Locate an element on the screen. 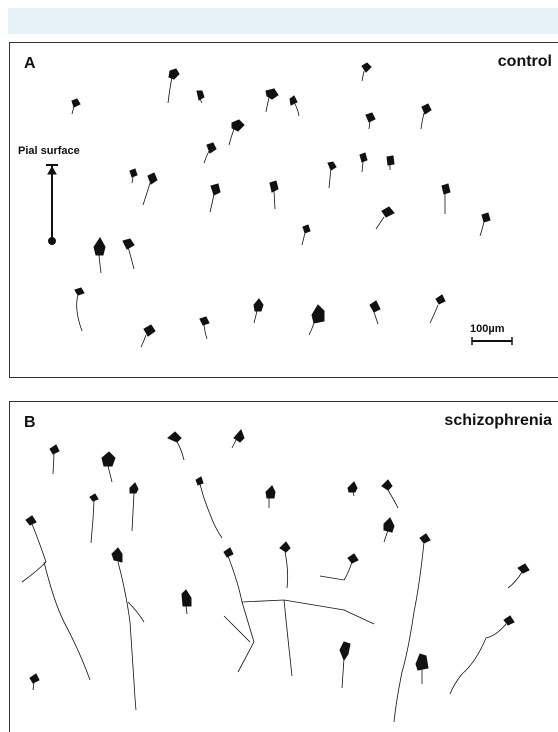 The width and height of the screenshot is (558, 732). panel-b-condition-label: schizophrenia is located at coordinates (498, 420).